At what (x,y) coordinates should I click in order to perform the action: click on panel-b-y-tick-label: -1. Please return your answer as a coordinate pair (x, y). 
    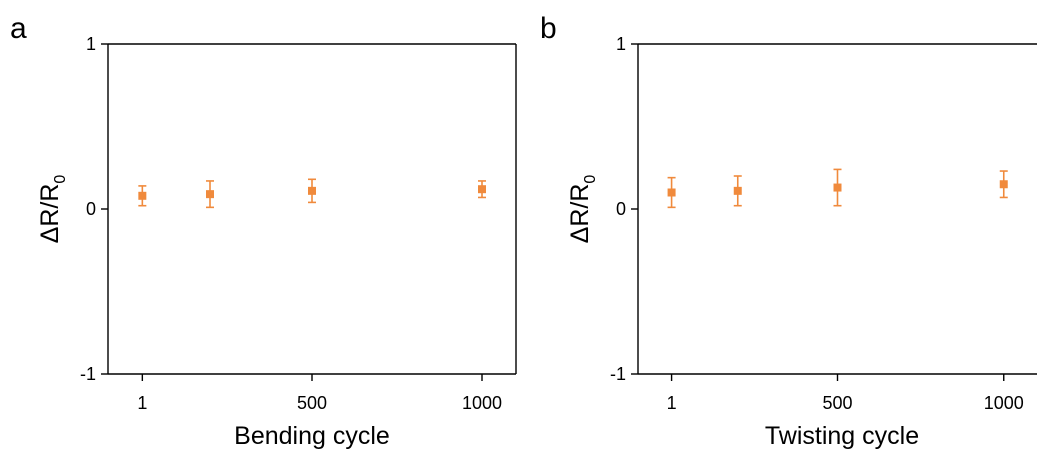
    Looking at the image, I should click on (618, 374).